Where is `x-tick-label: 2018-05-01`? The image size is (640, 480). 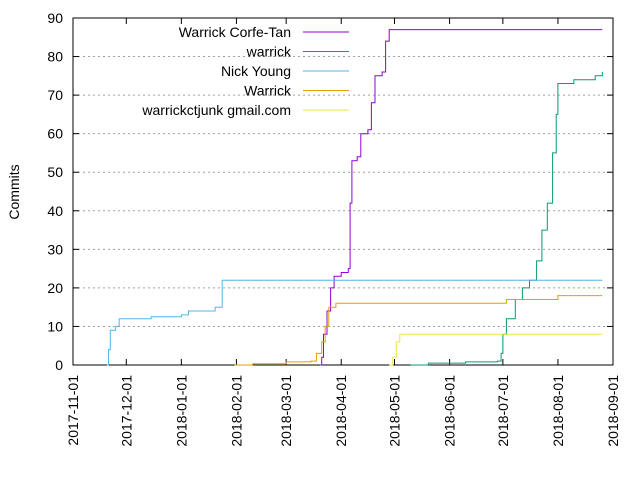 x-tick-label: 2018-05-01 is located at coordinates (395, 411).